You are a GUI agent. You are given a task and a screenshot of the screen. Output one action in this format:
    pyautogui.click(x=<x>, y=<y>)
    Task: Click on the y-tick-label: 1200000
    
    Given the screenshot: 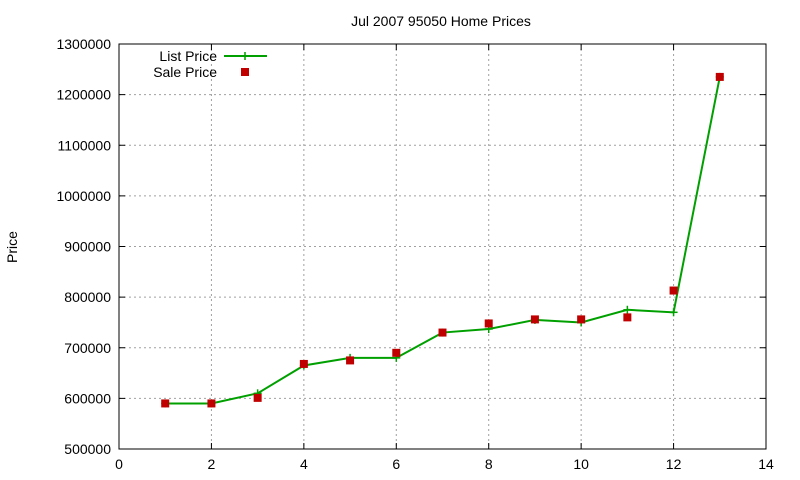 What is the action you would take?
    pyautogui.click(x=83, y=95)
    